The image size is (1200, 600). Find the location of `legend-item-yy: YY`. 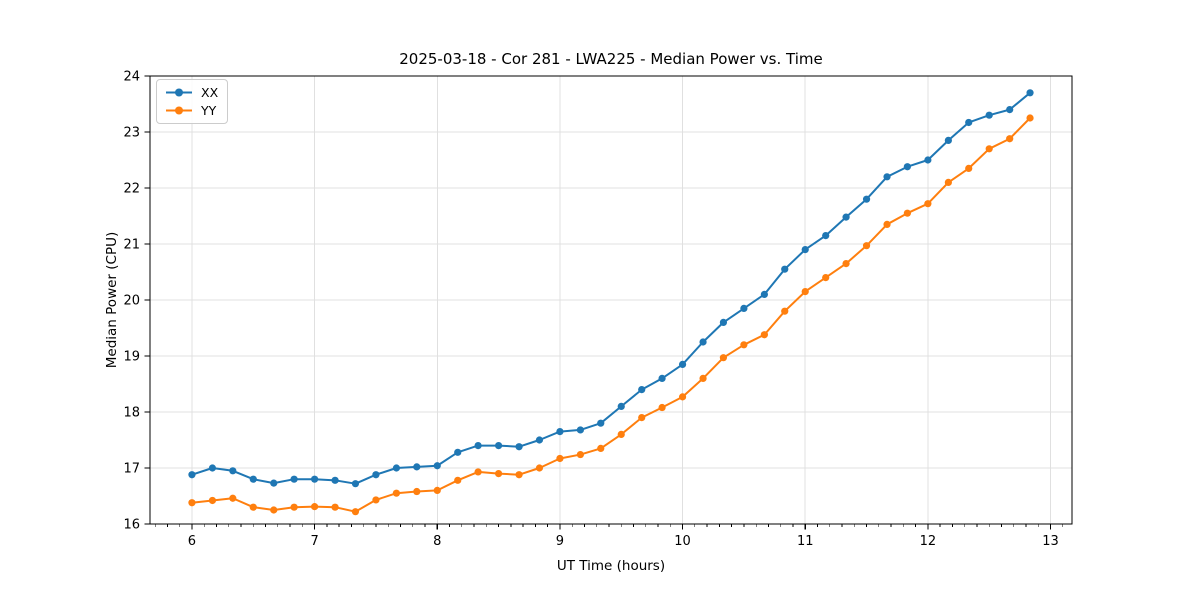

legend-item-yy: YY is located at coordinates (191, 110).